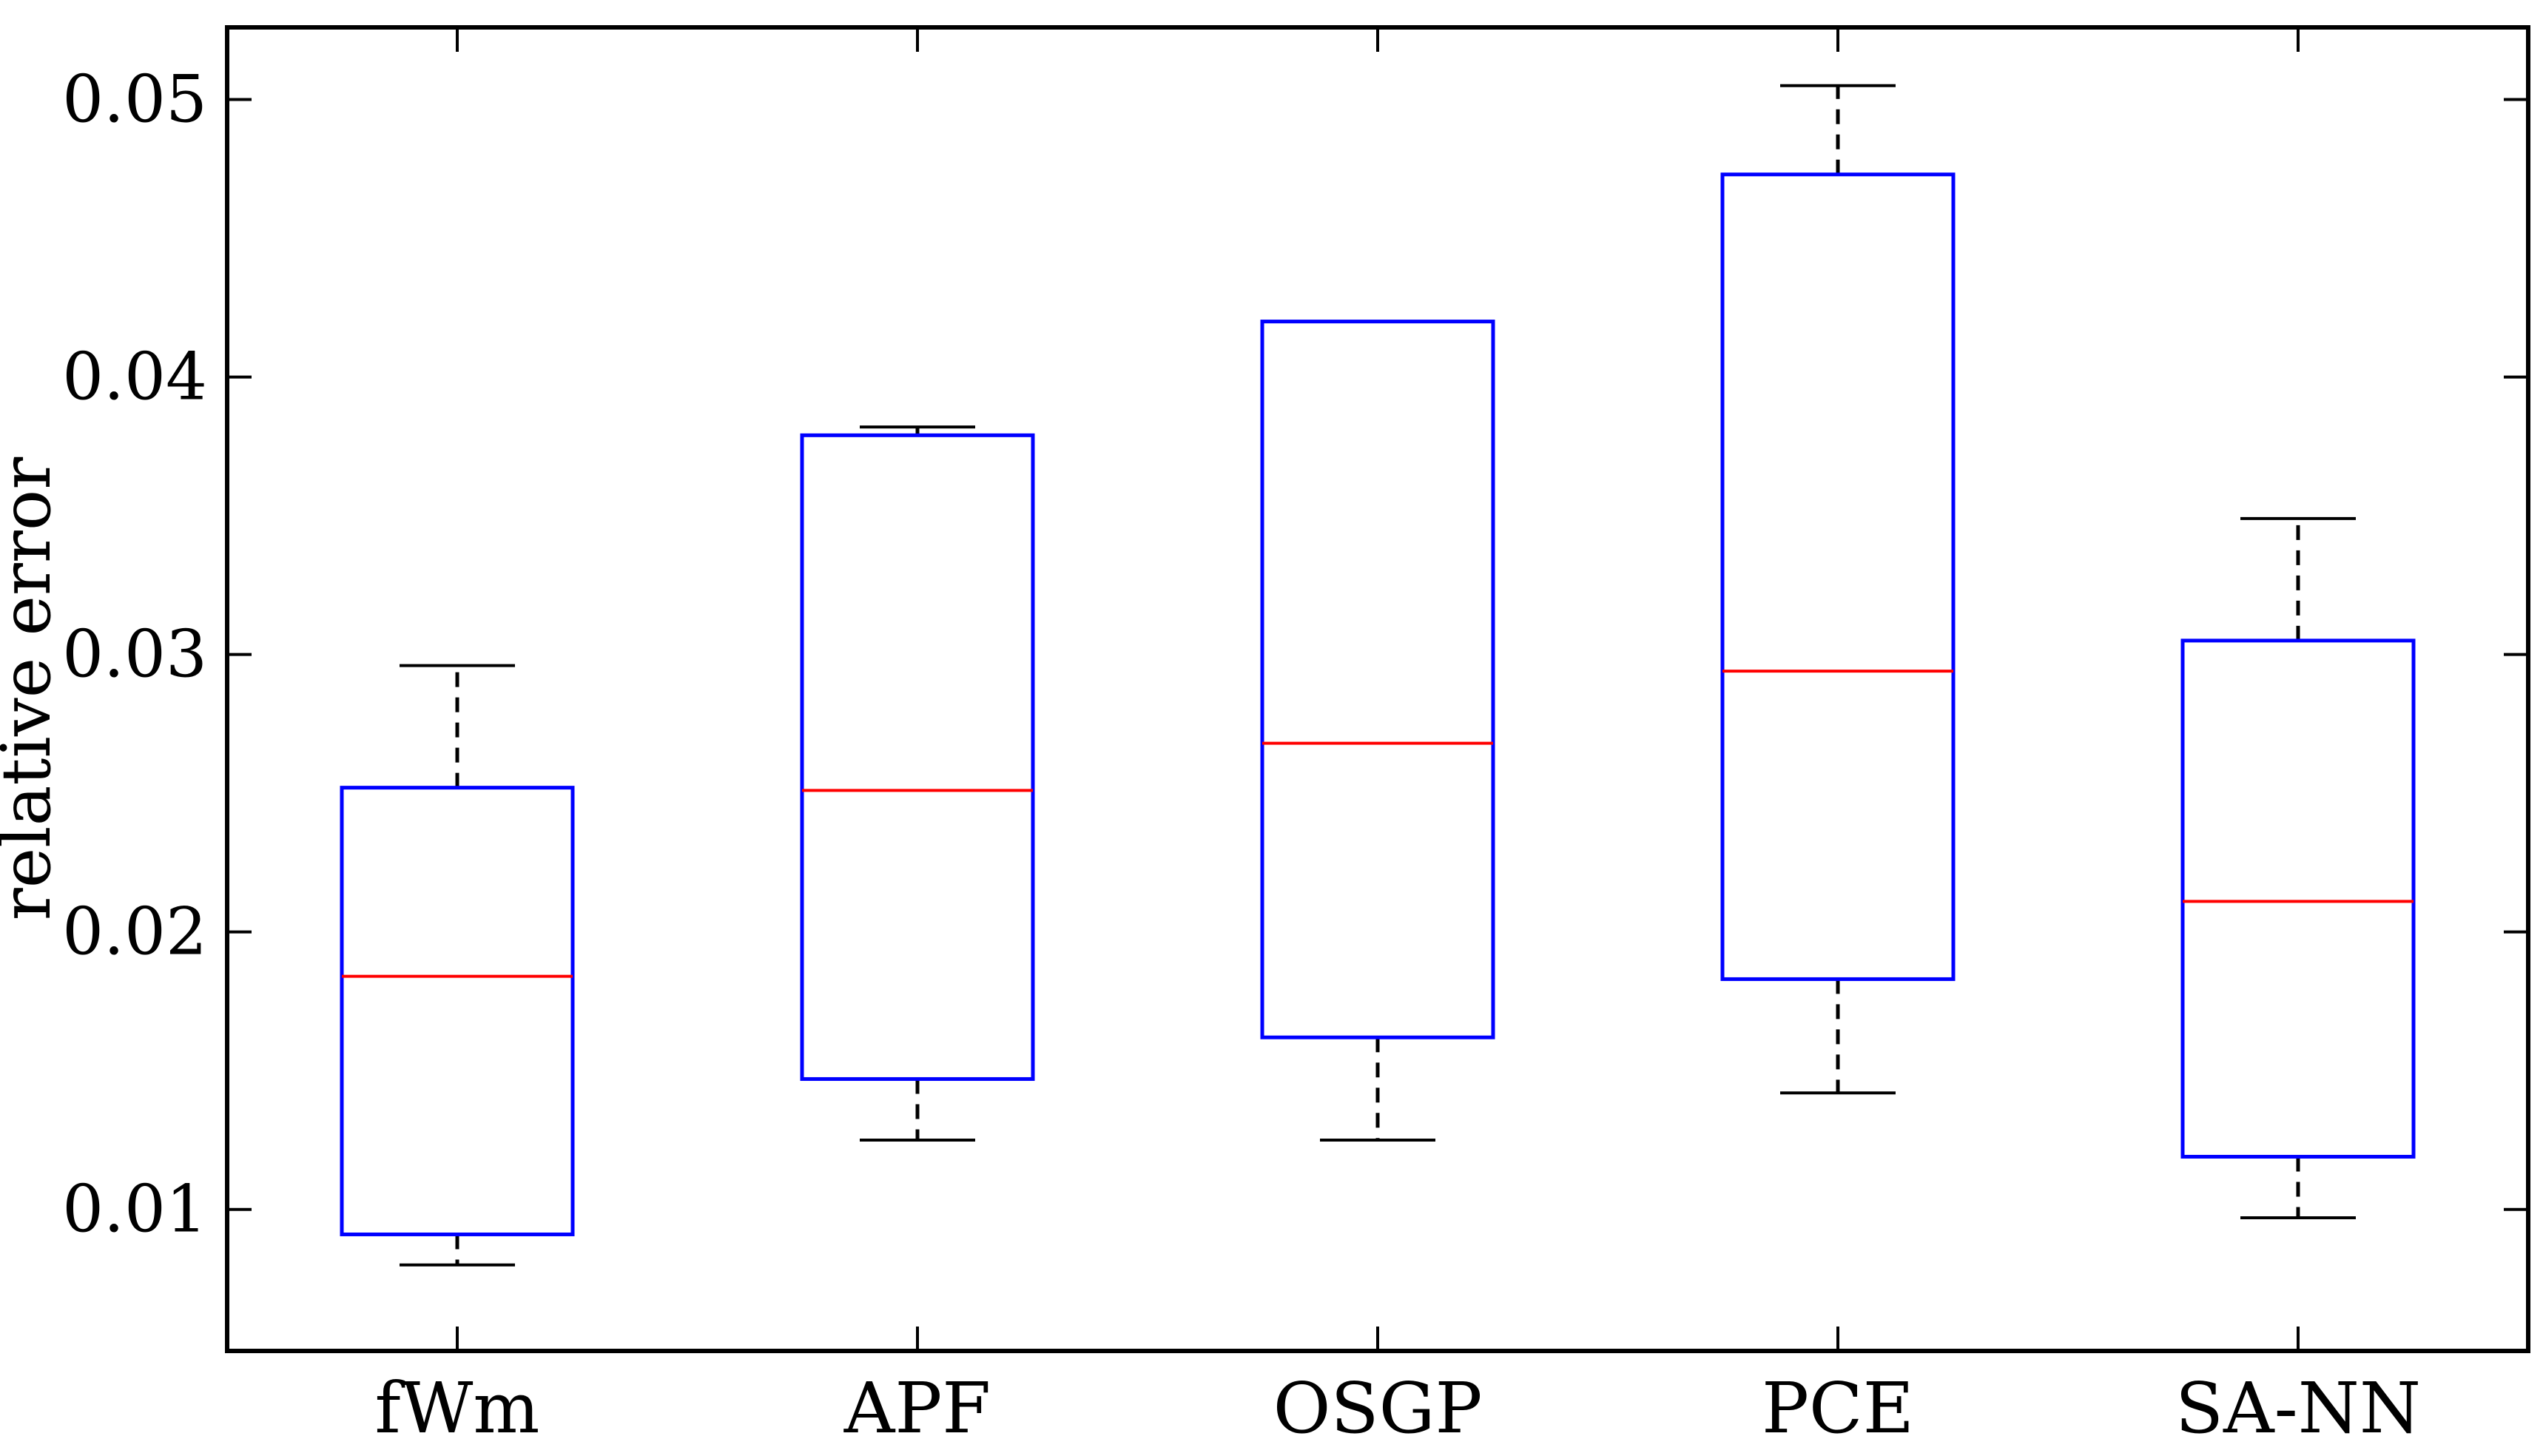  Describe the element at coordinates (1377, 679) in the screenshot. I see `box-OSGP` at that location.